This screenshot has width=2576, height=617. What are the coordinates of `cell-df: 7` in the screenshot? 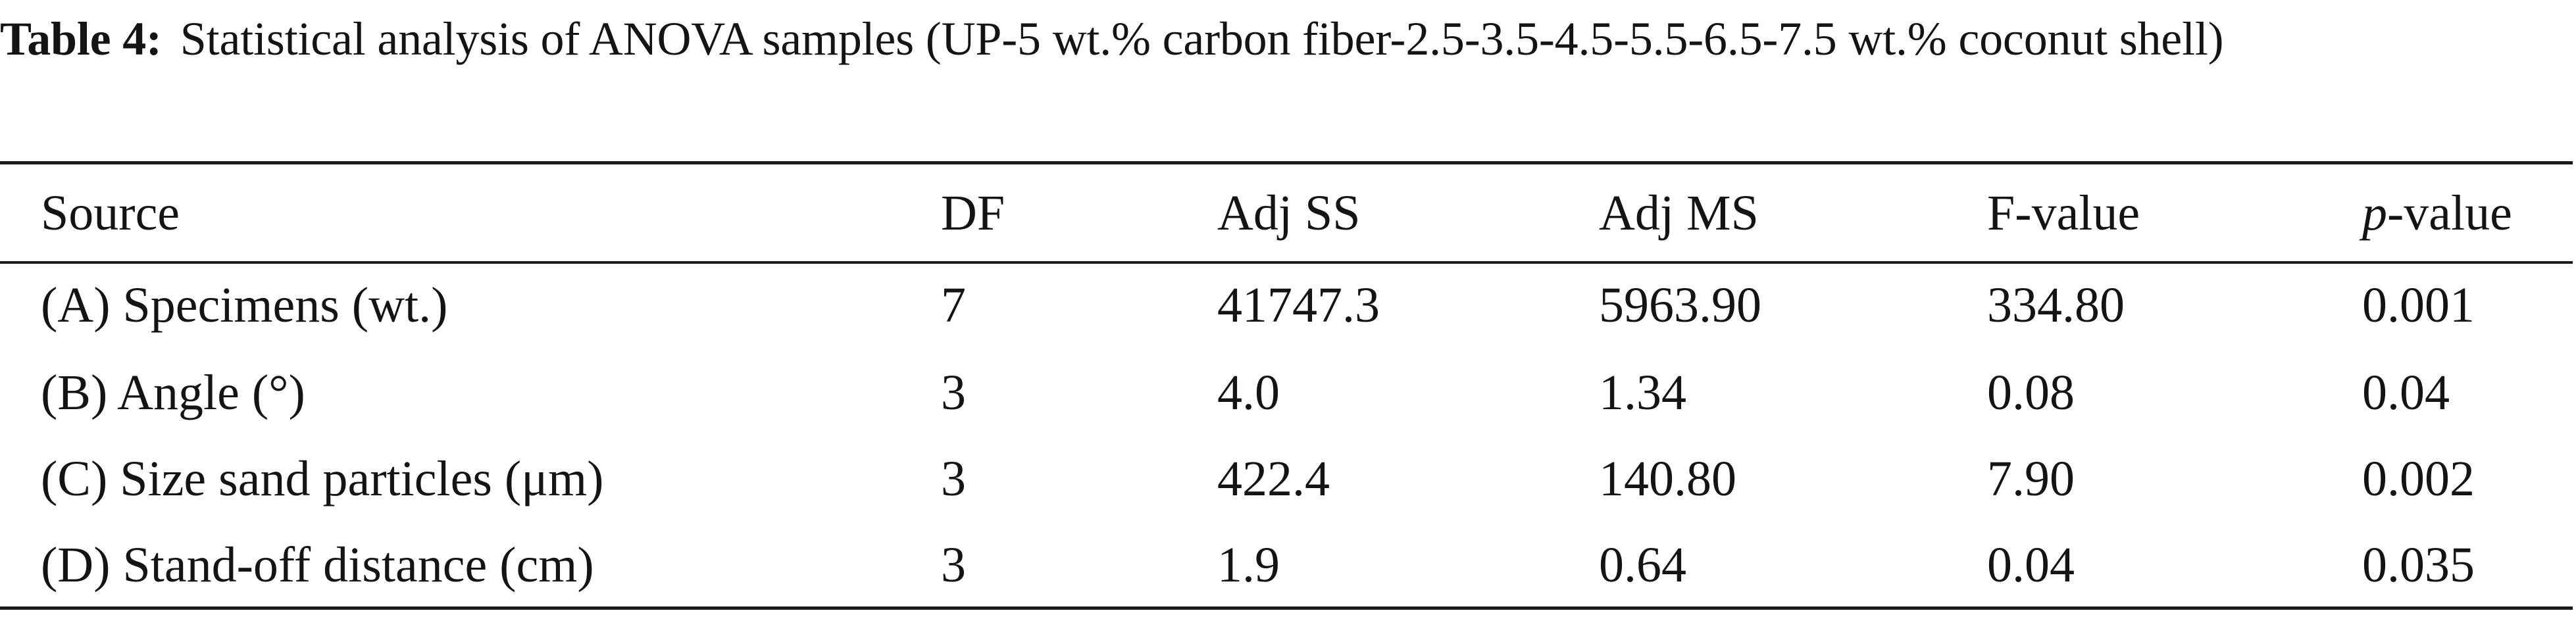 It's located at (953, 305).